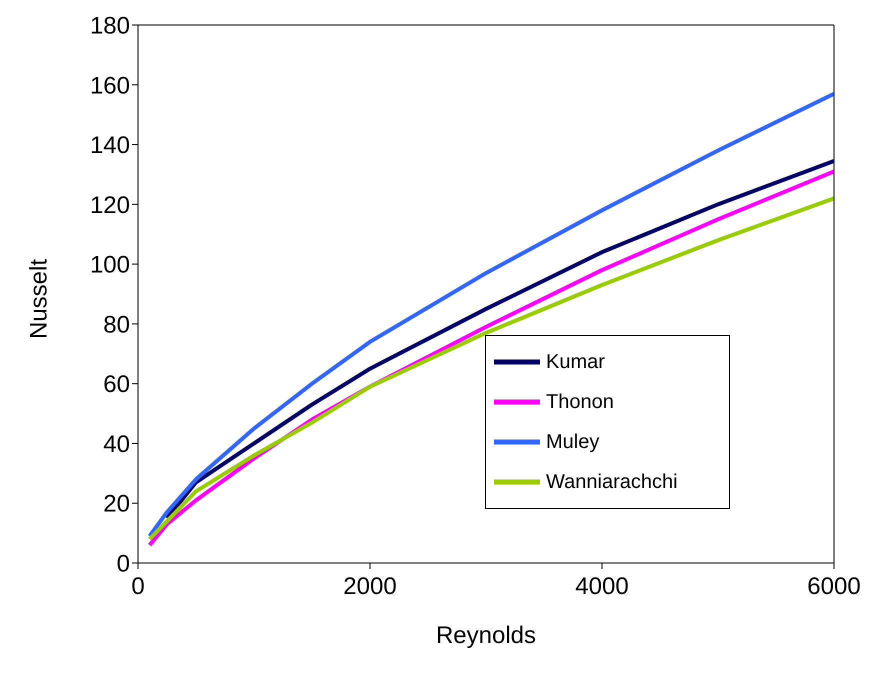 The image size is (871, 675). Describe the element at coordinates (580, 402) in the screenshot. I see `legend-label: Thonon` at that location.